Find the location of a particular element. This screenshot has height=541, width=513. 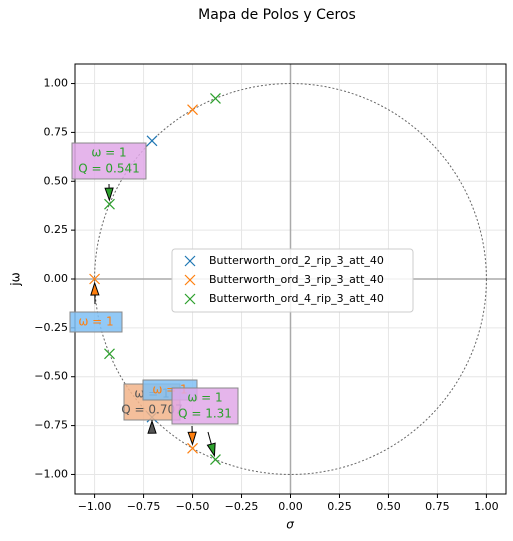

x-tick-label: 0.25 is located at coordinates (339, 506).